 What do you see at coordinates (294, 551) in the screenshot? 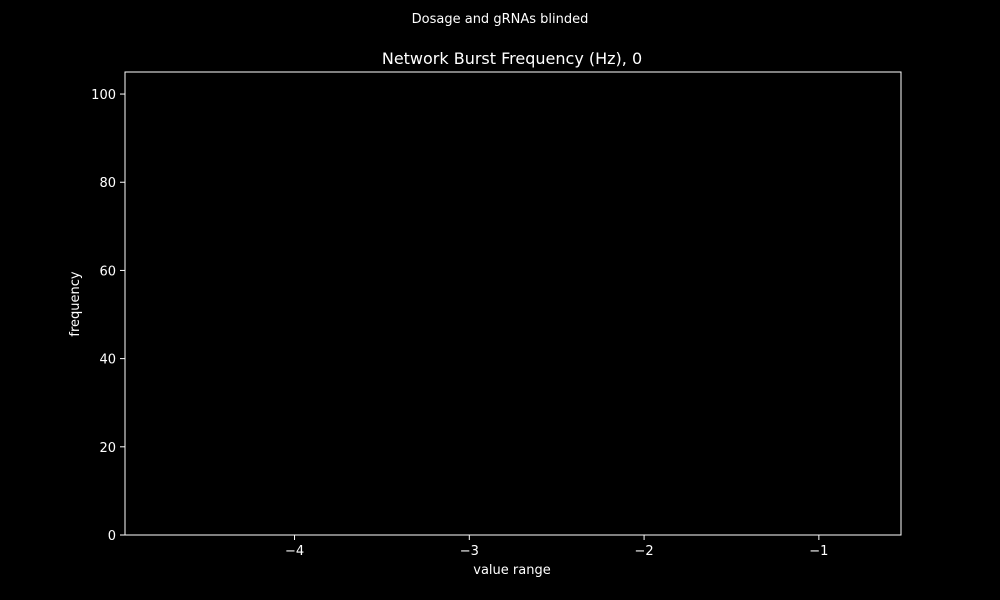
I see `x-tick-label: −4` at bounding box center [294, 551].